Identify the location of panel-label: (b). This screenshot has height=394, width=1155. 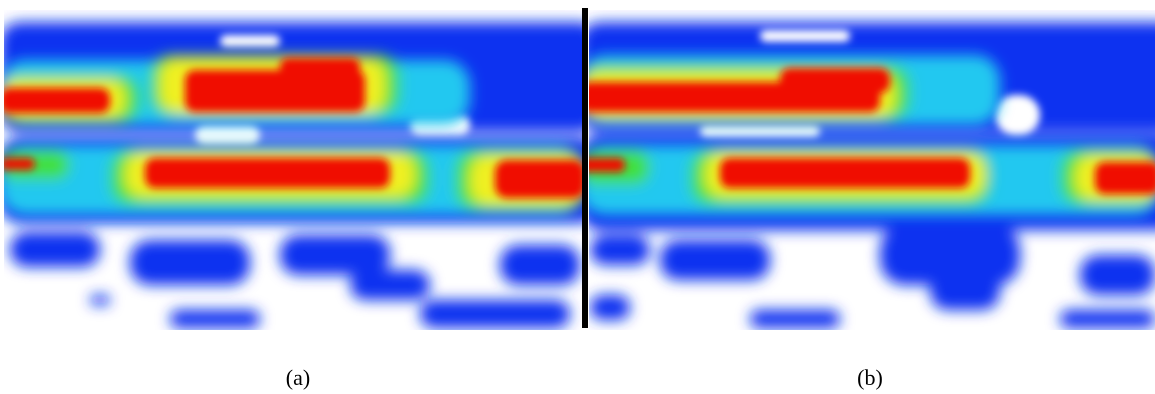
(870, 377).